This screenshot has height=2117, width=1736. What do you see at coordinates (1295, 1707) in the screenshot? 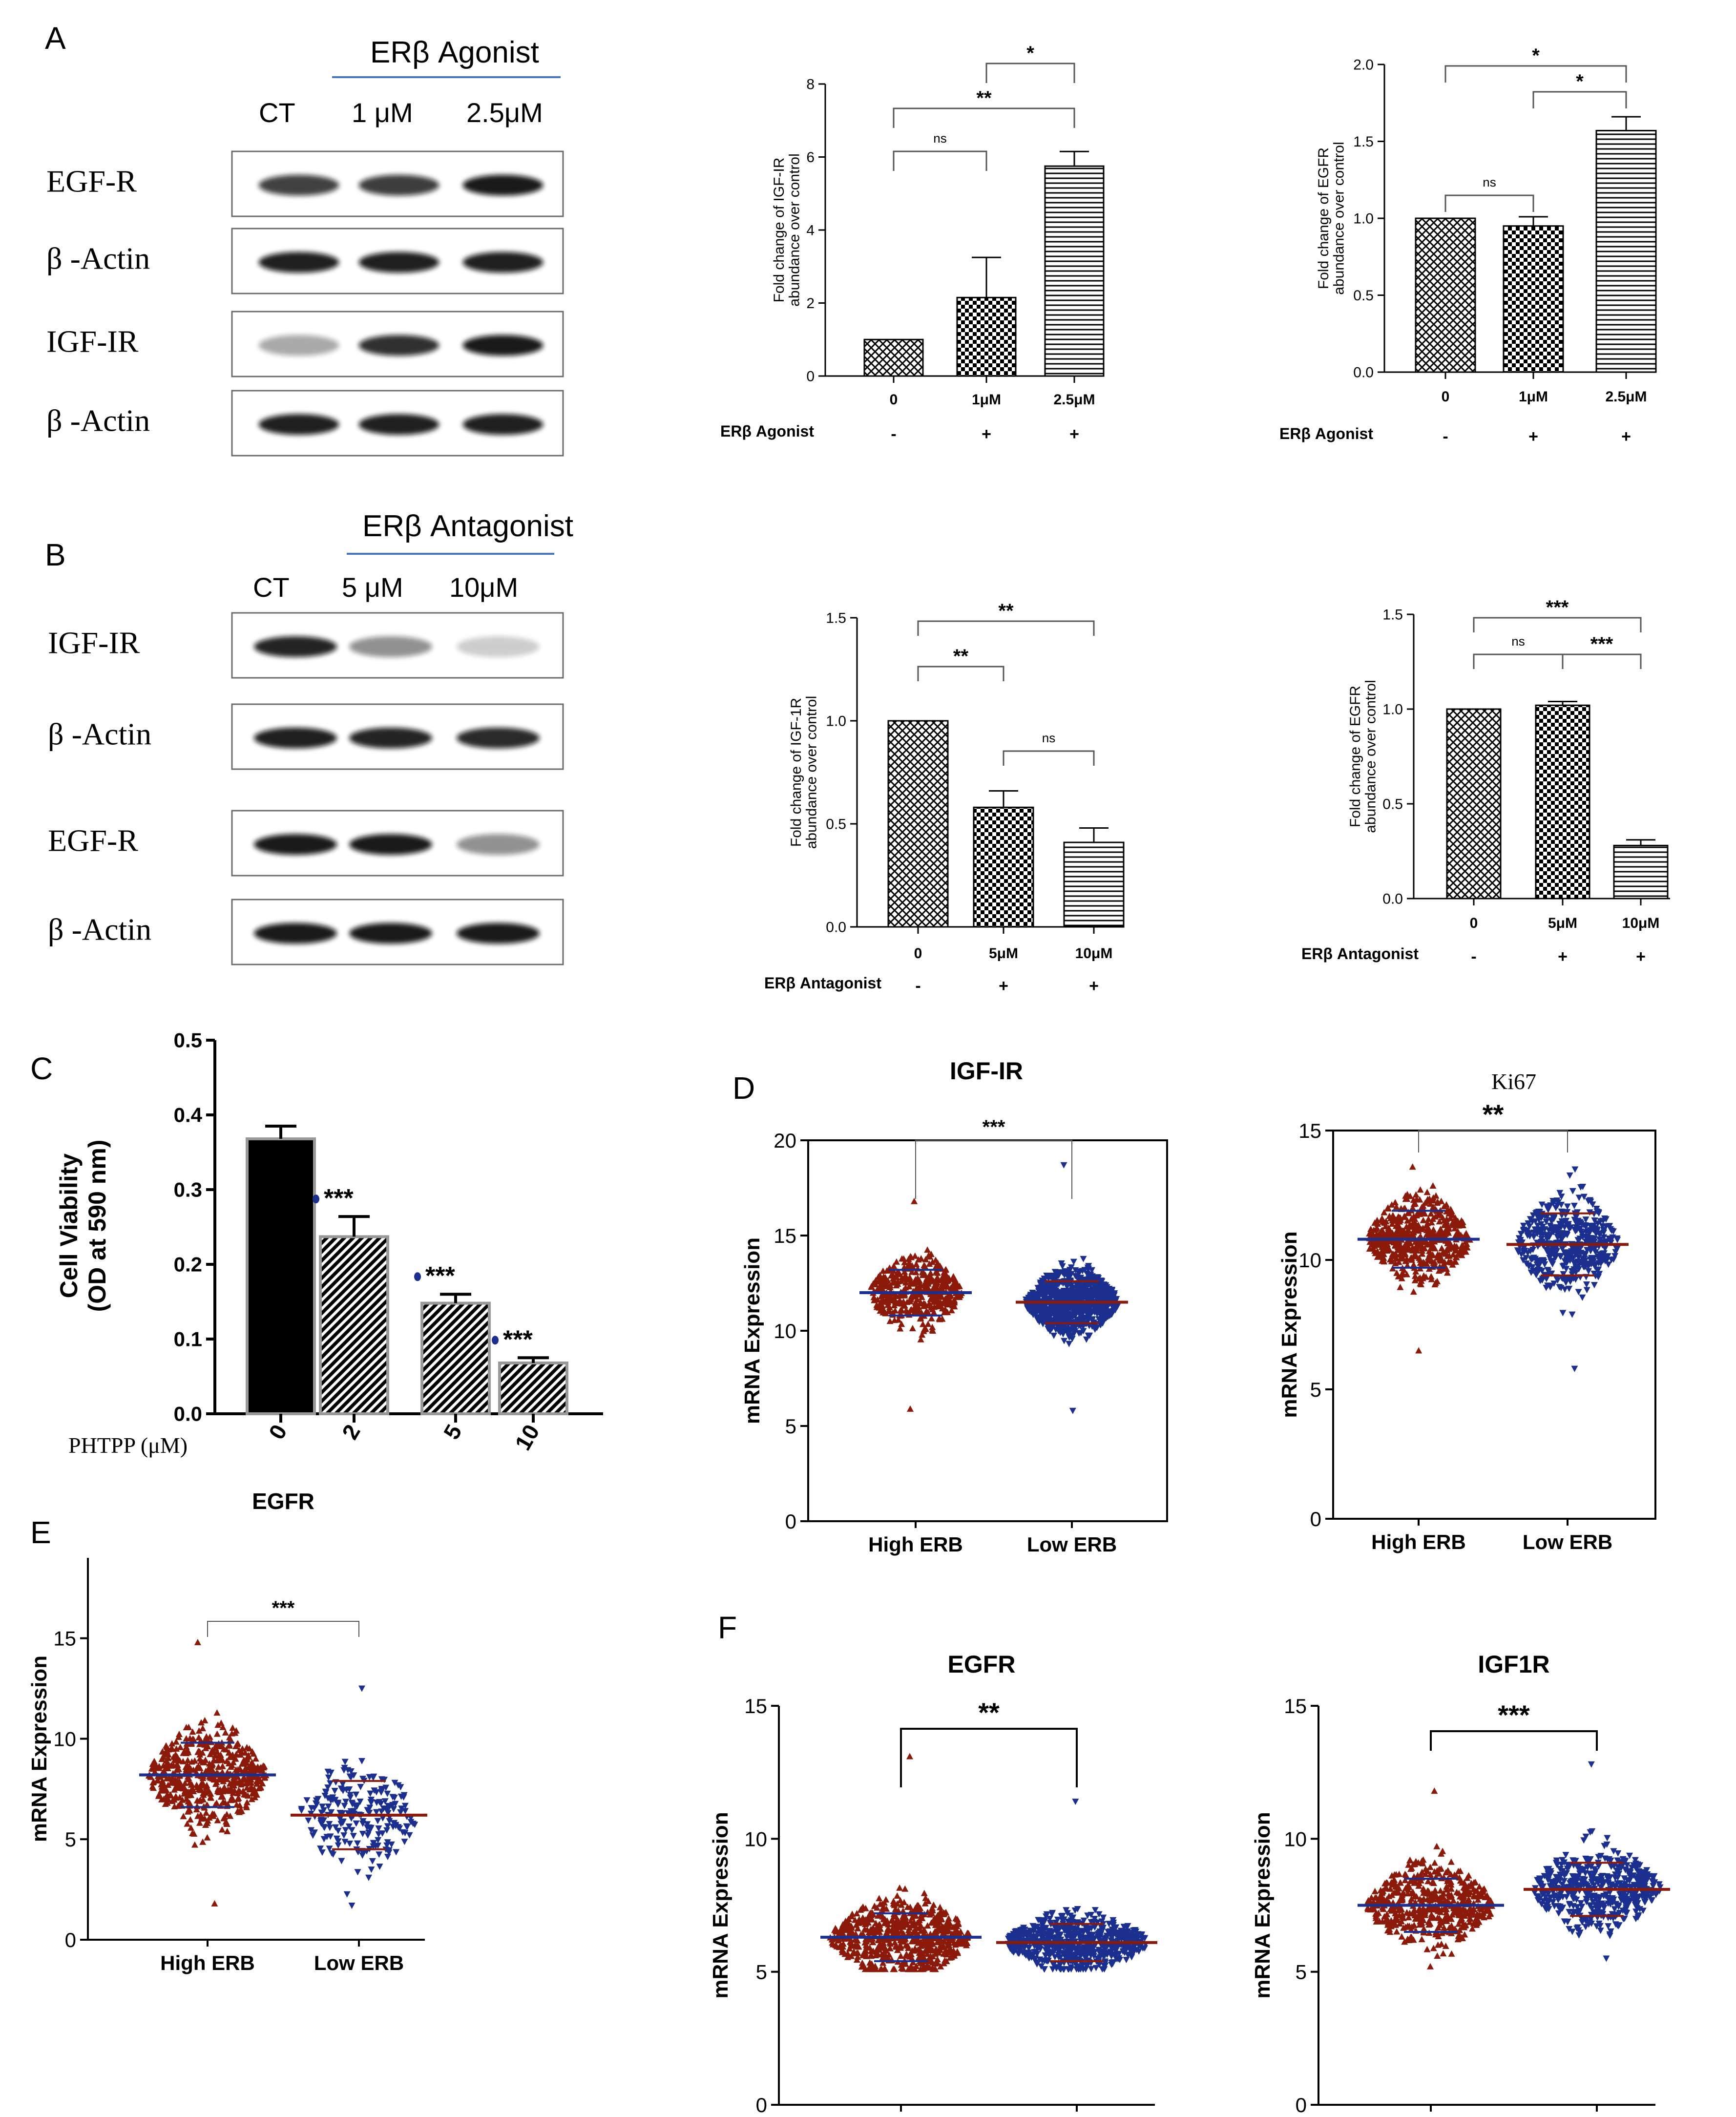
I see `y-tick-label: 15` at bounding box center [1295, 1707].